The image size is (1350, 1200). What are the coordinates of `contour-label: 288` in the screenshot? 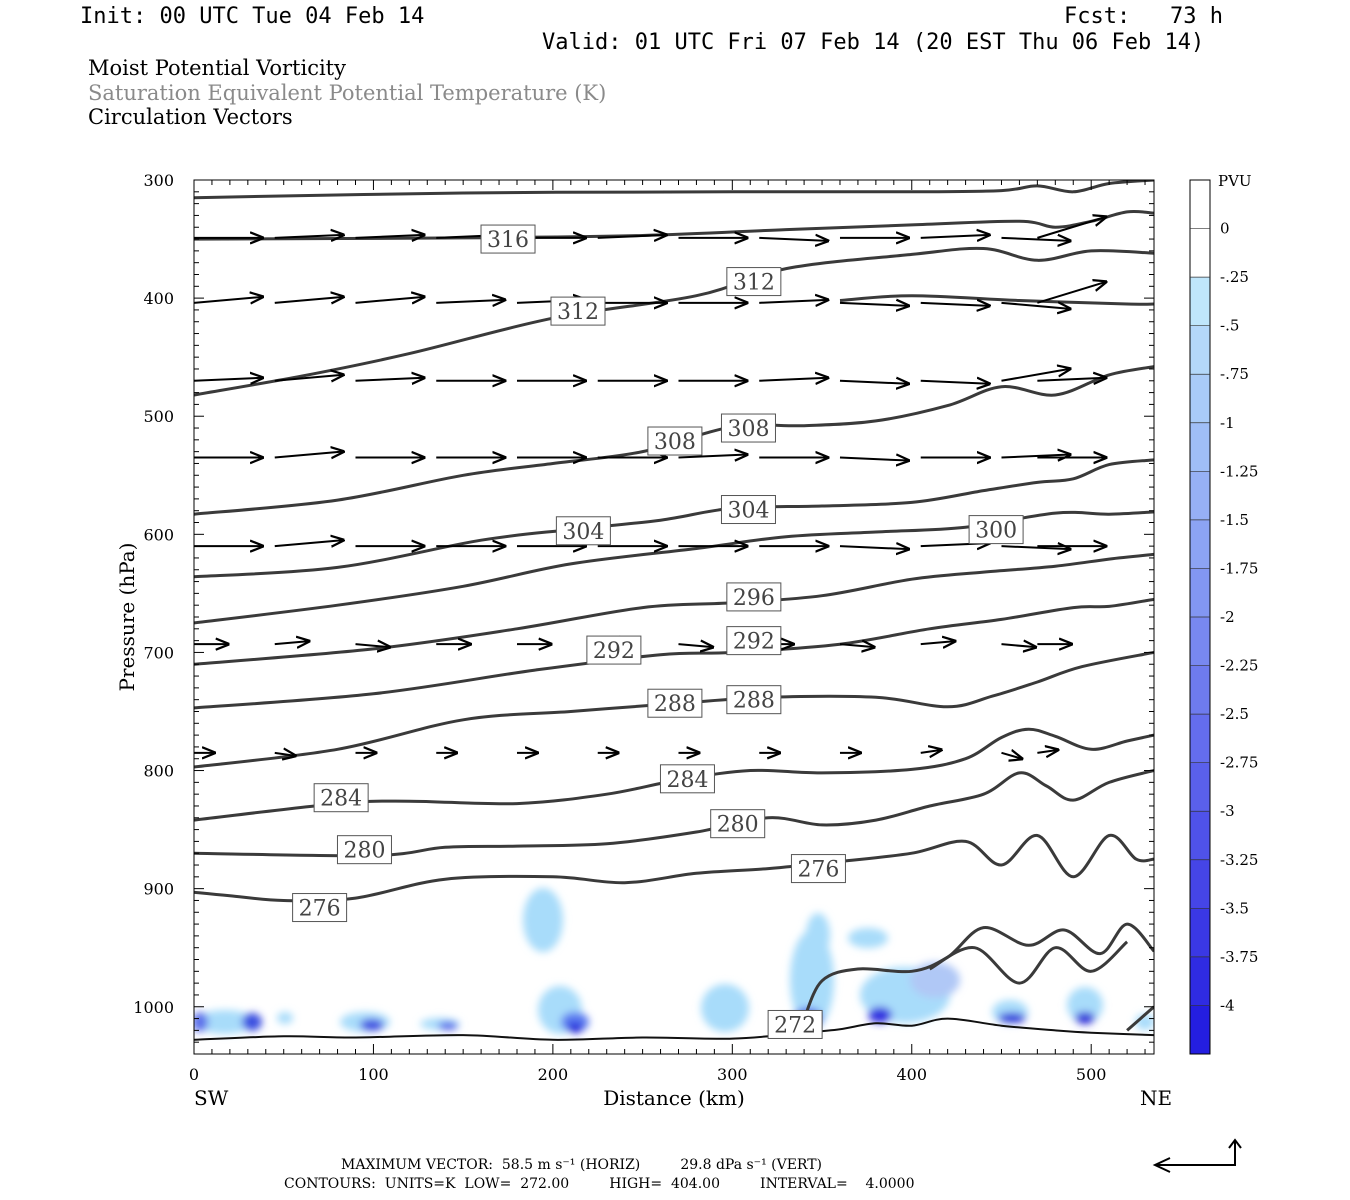 It's located at (675, 704).